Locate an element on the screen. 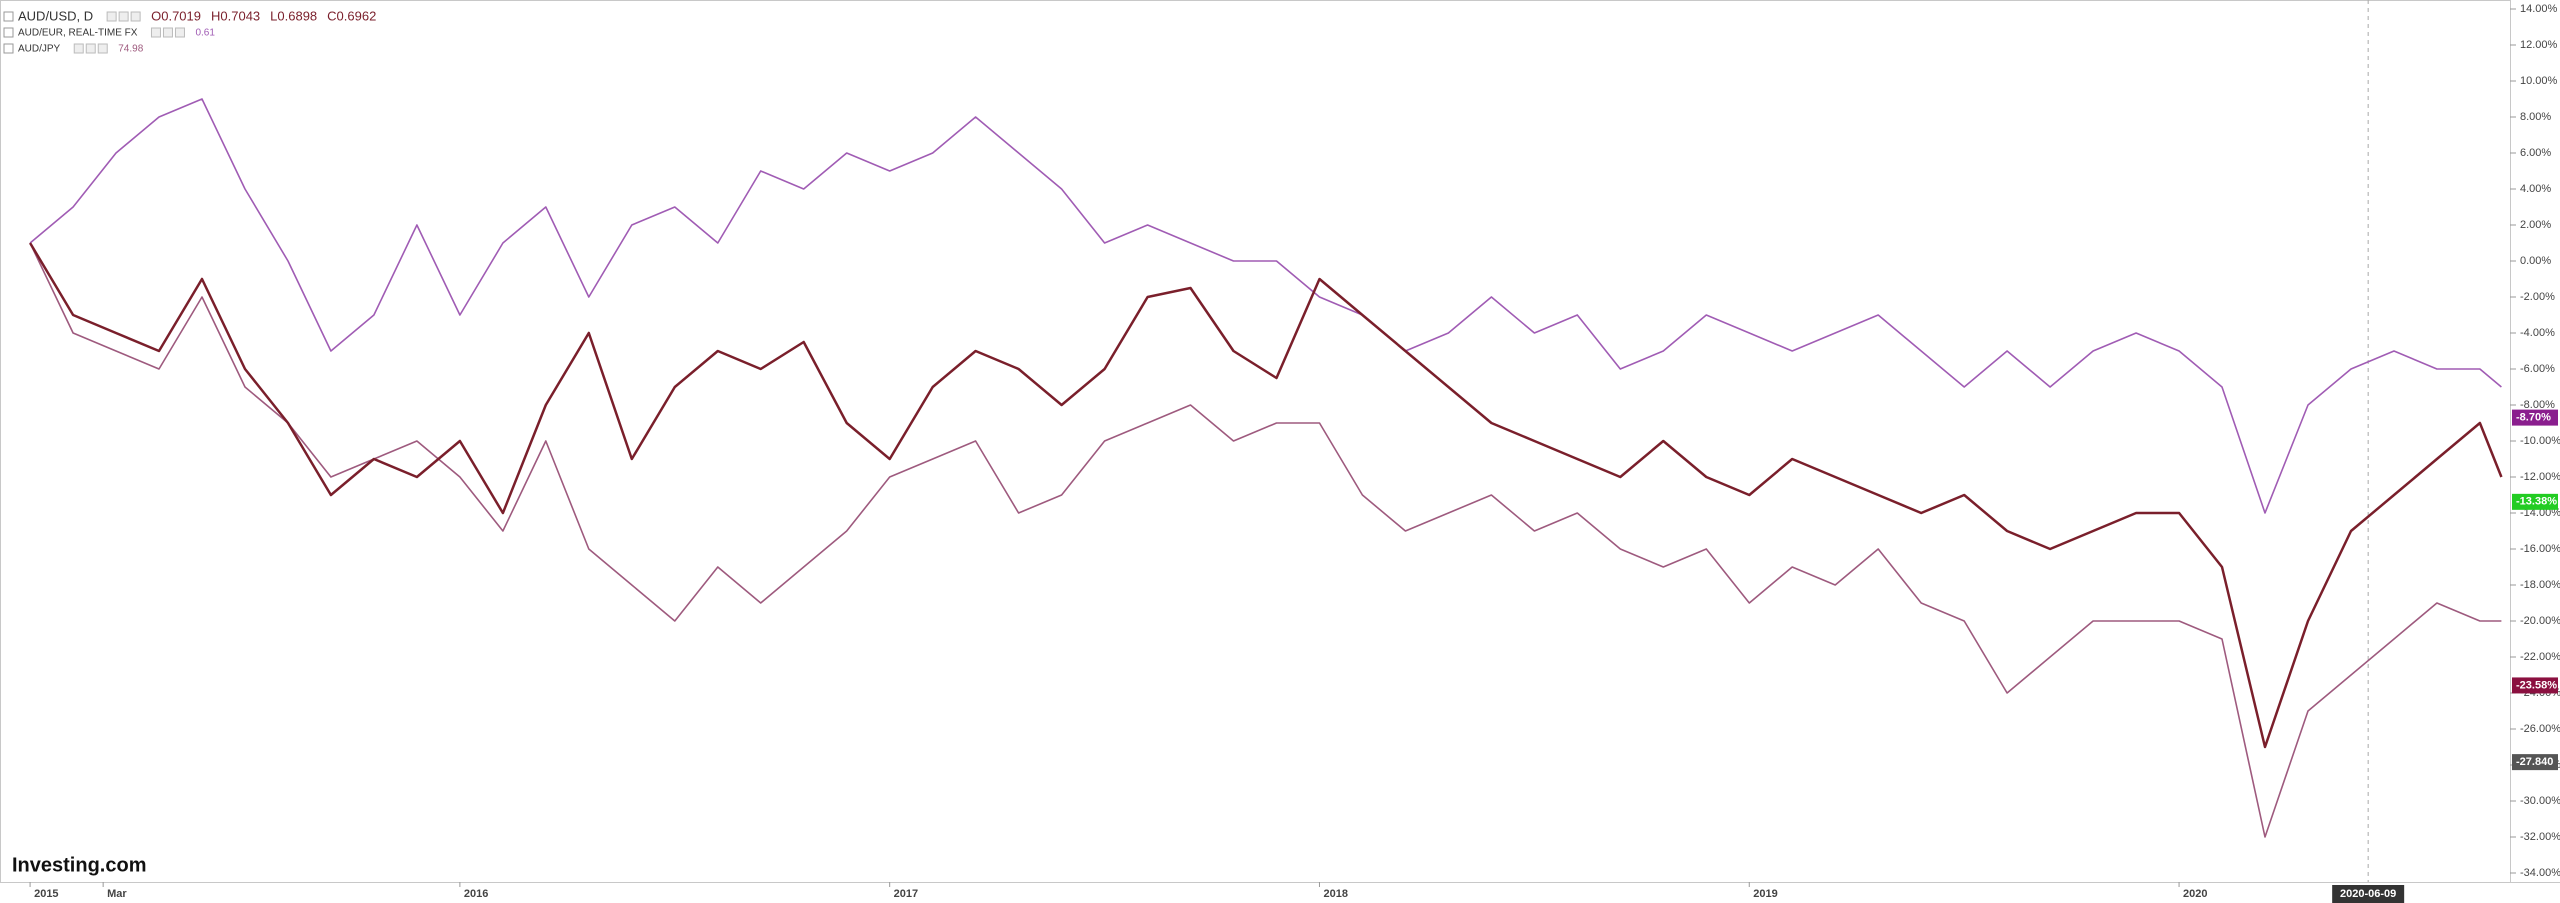  y-tick-label: -30.00% is located at coordinates (2540, 801).